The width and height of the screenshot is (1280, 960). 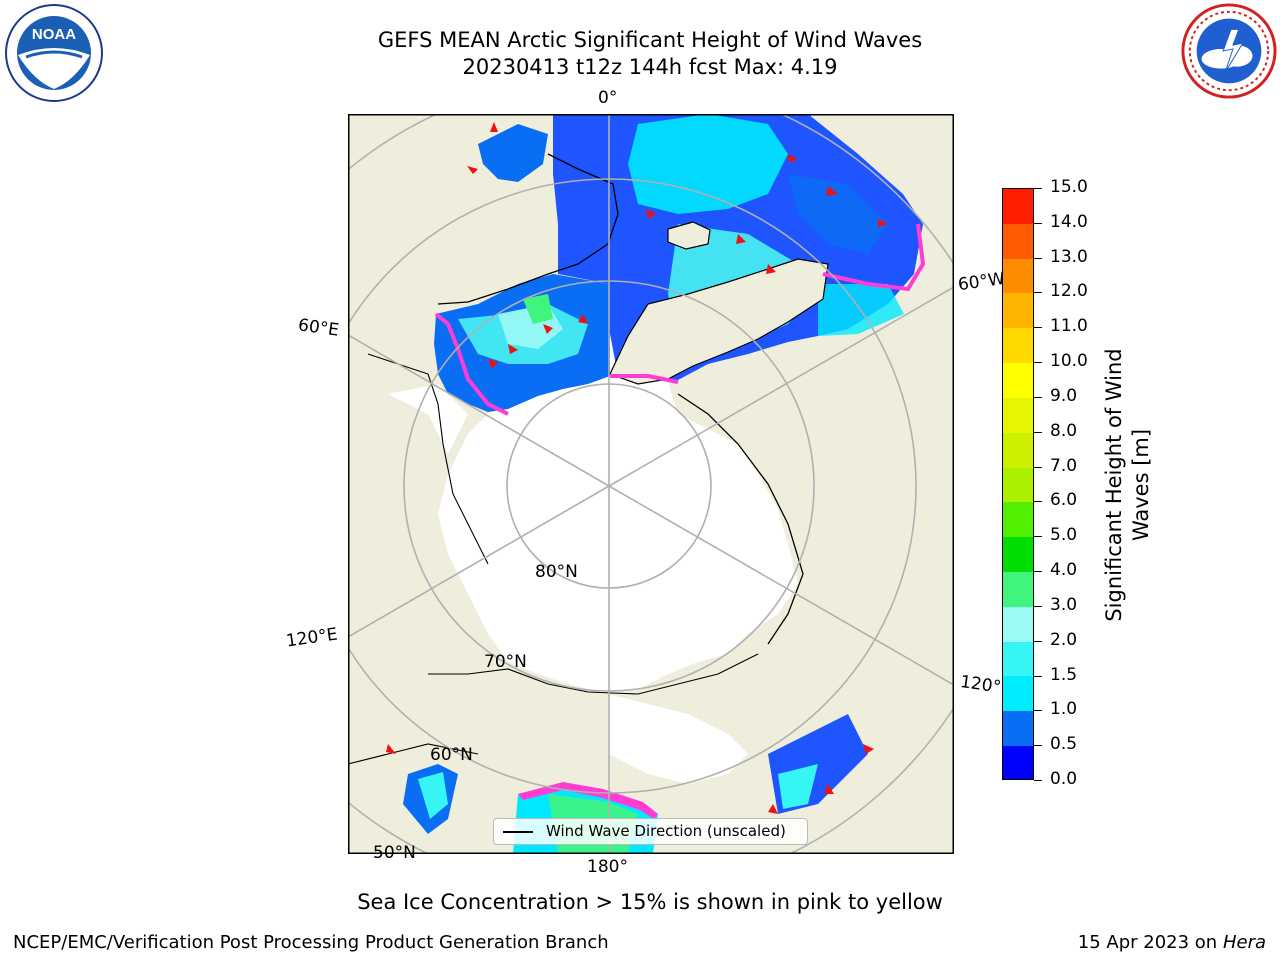 What do you see at coordinates (54, 53) in the screenshot?
I see `noaa-logo: NOAA` at bounding box center [54, 53].